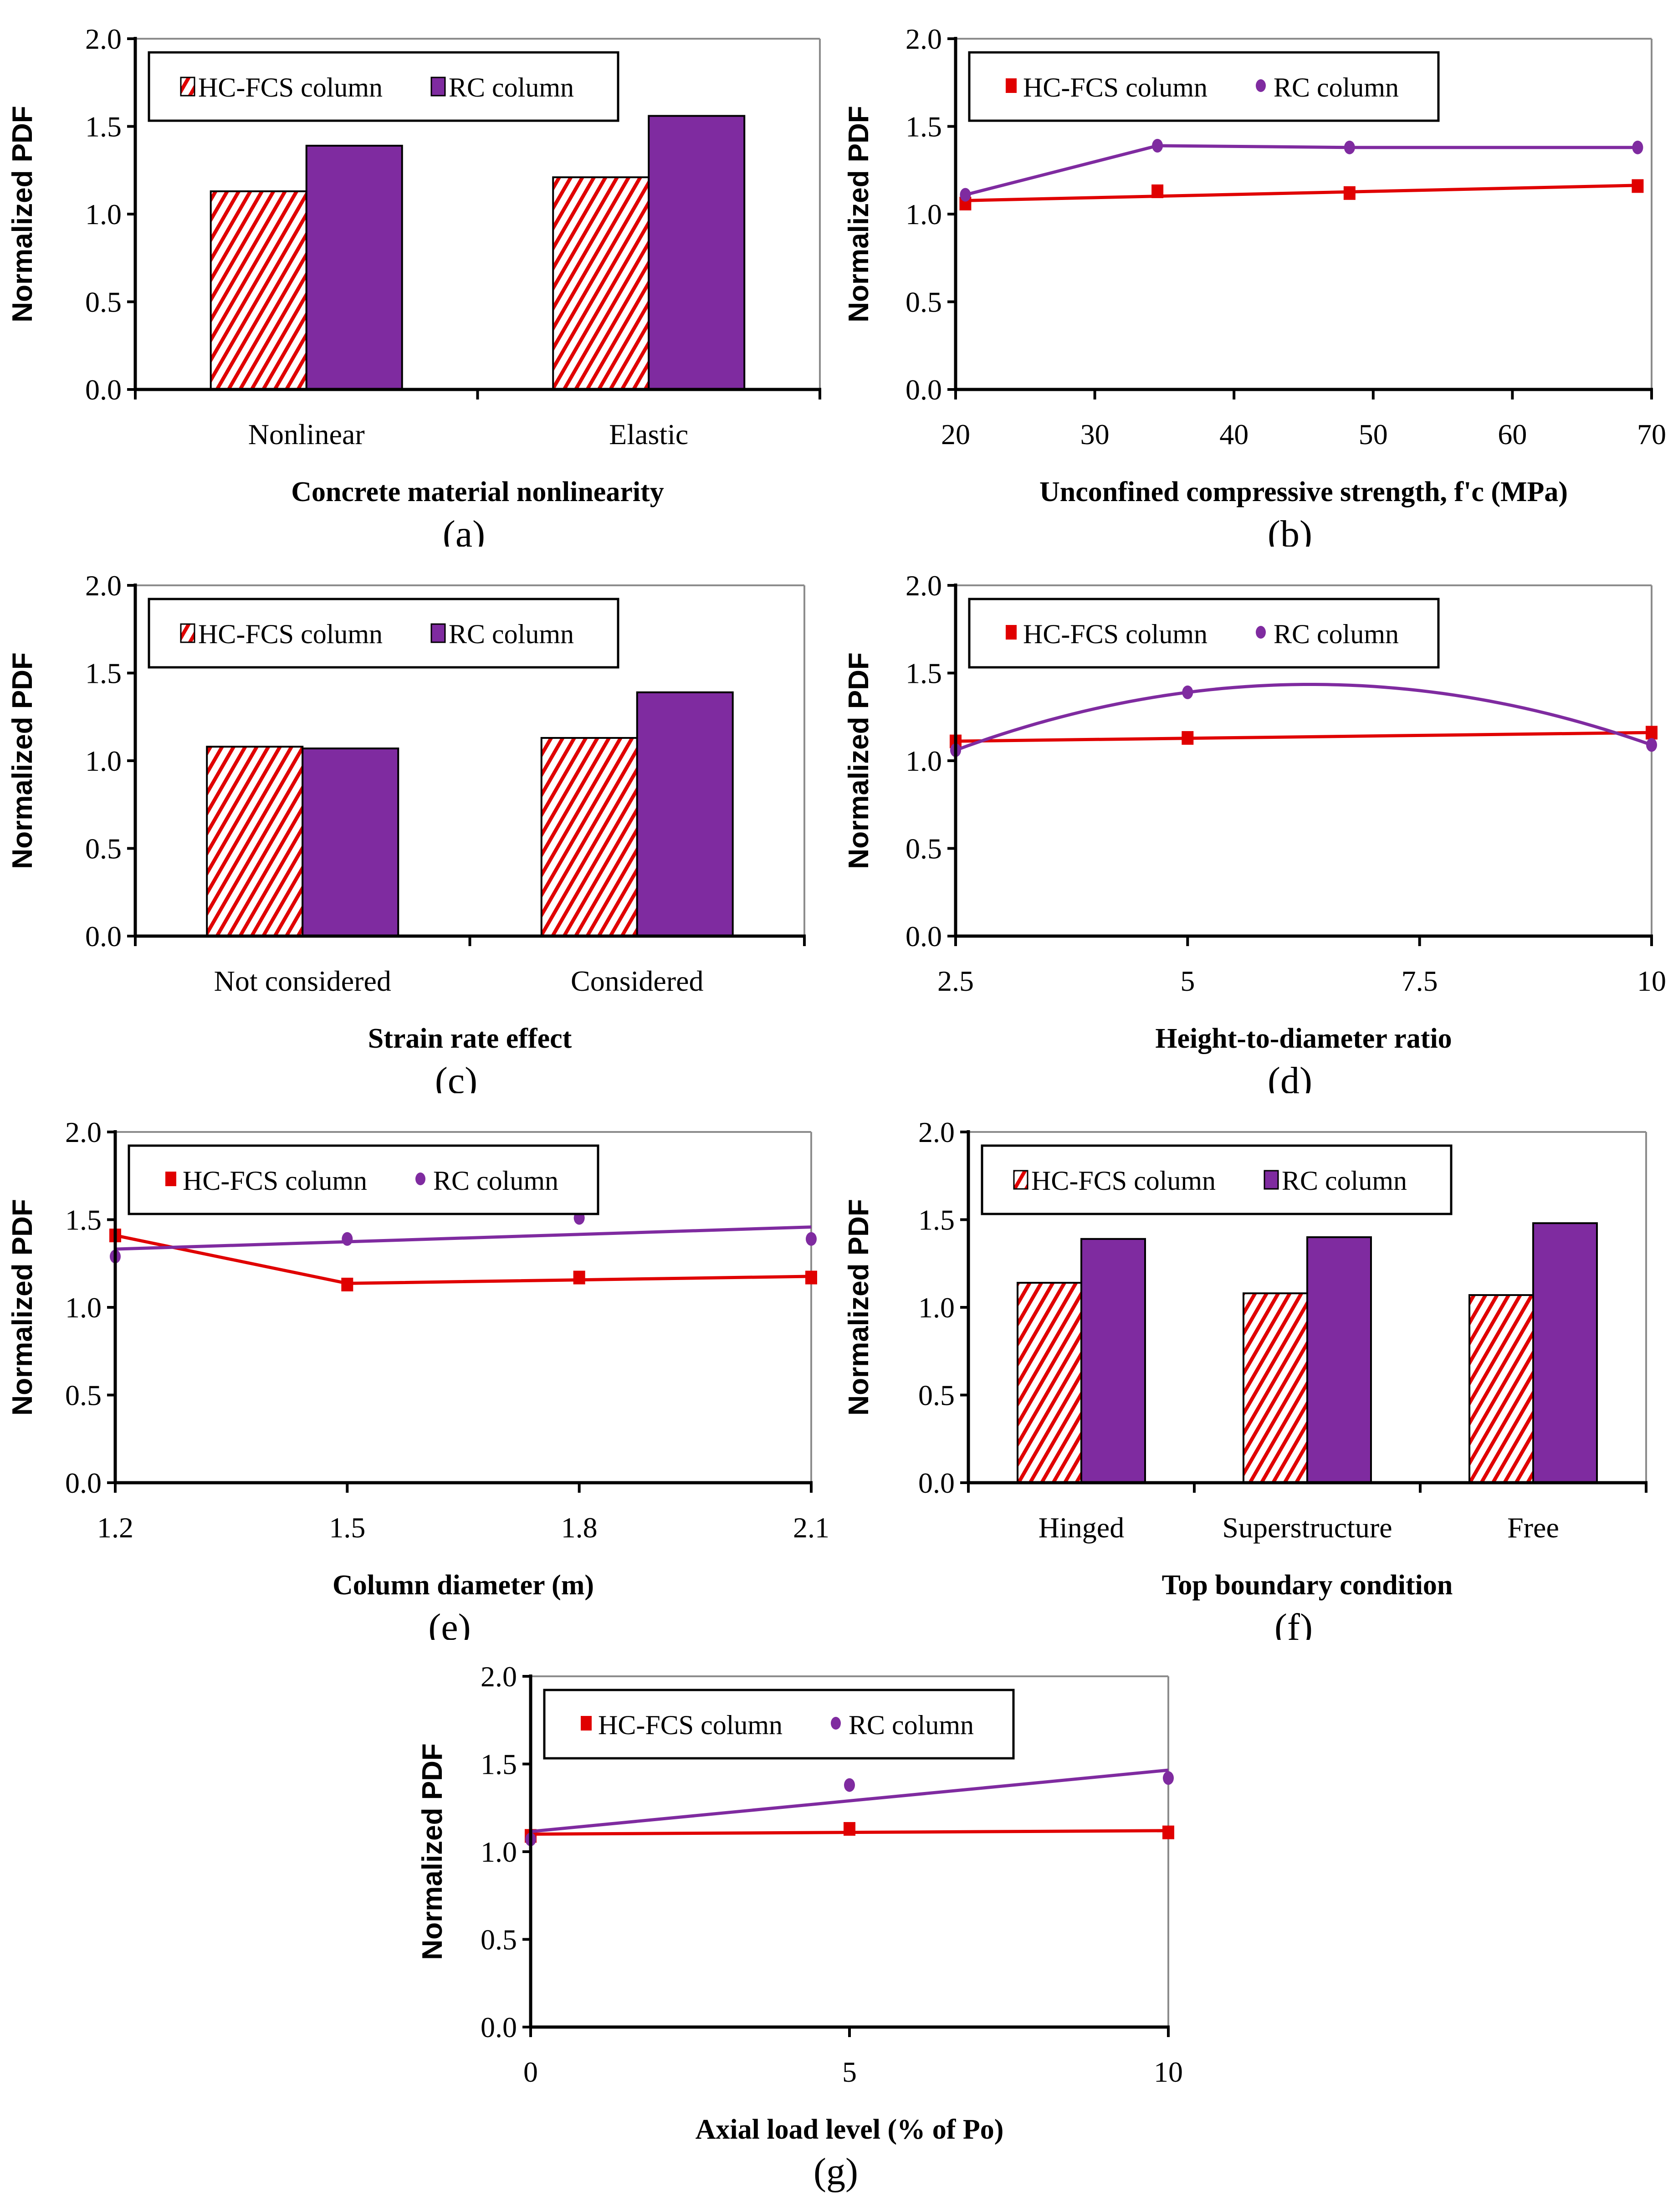 The height and width of the screenshot is (2212, 1673). I want to click on x-tick-label: 5, so click(1187, 981).